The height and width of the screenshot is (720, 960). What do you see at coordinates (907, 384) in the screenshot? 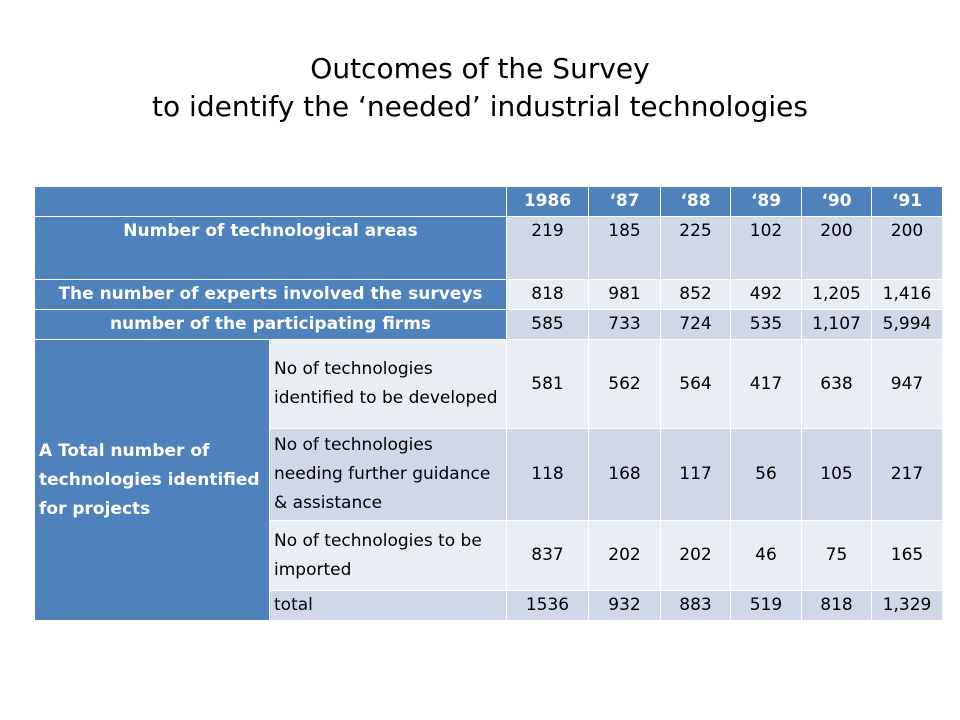
I see `table-cell: 947` at bounding box center [907, 384].